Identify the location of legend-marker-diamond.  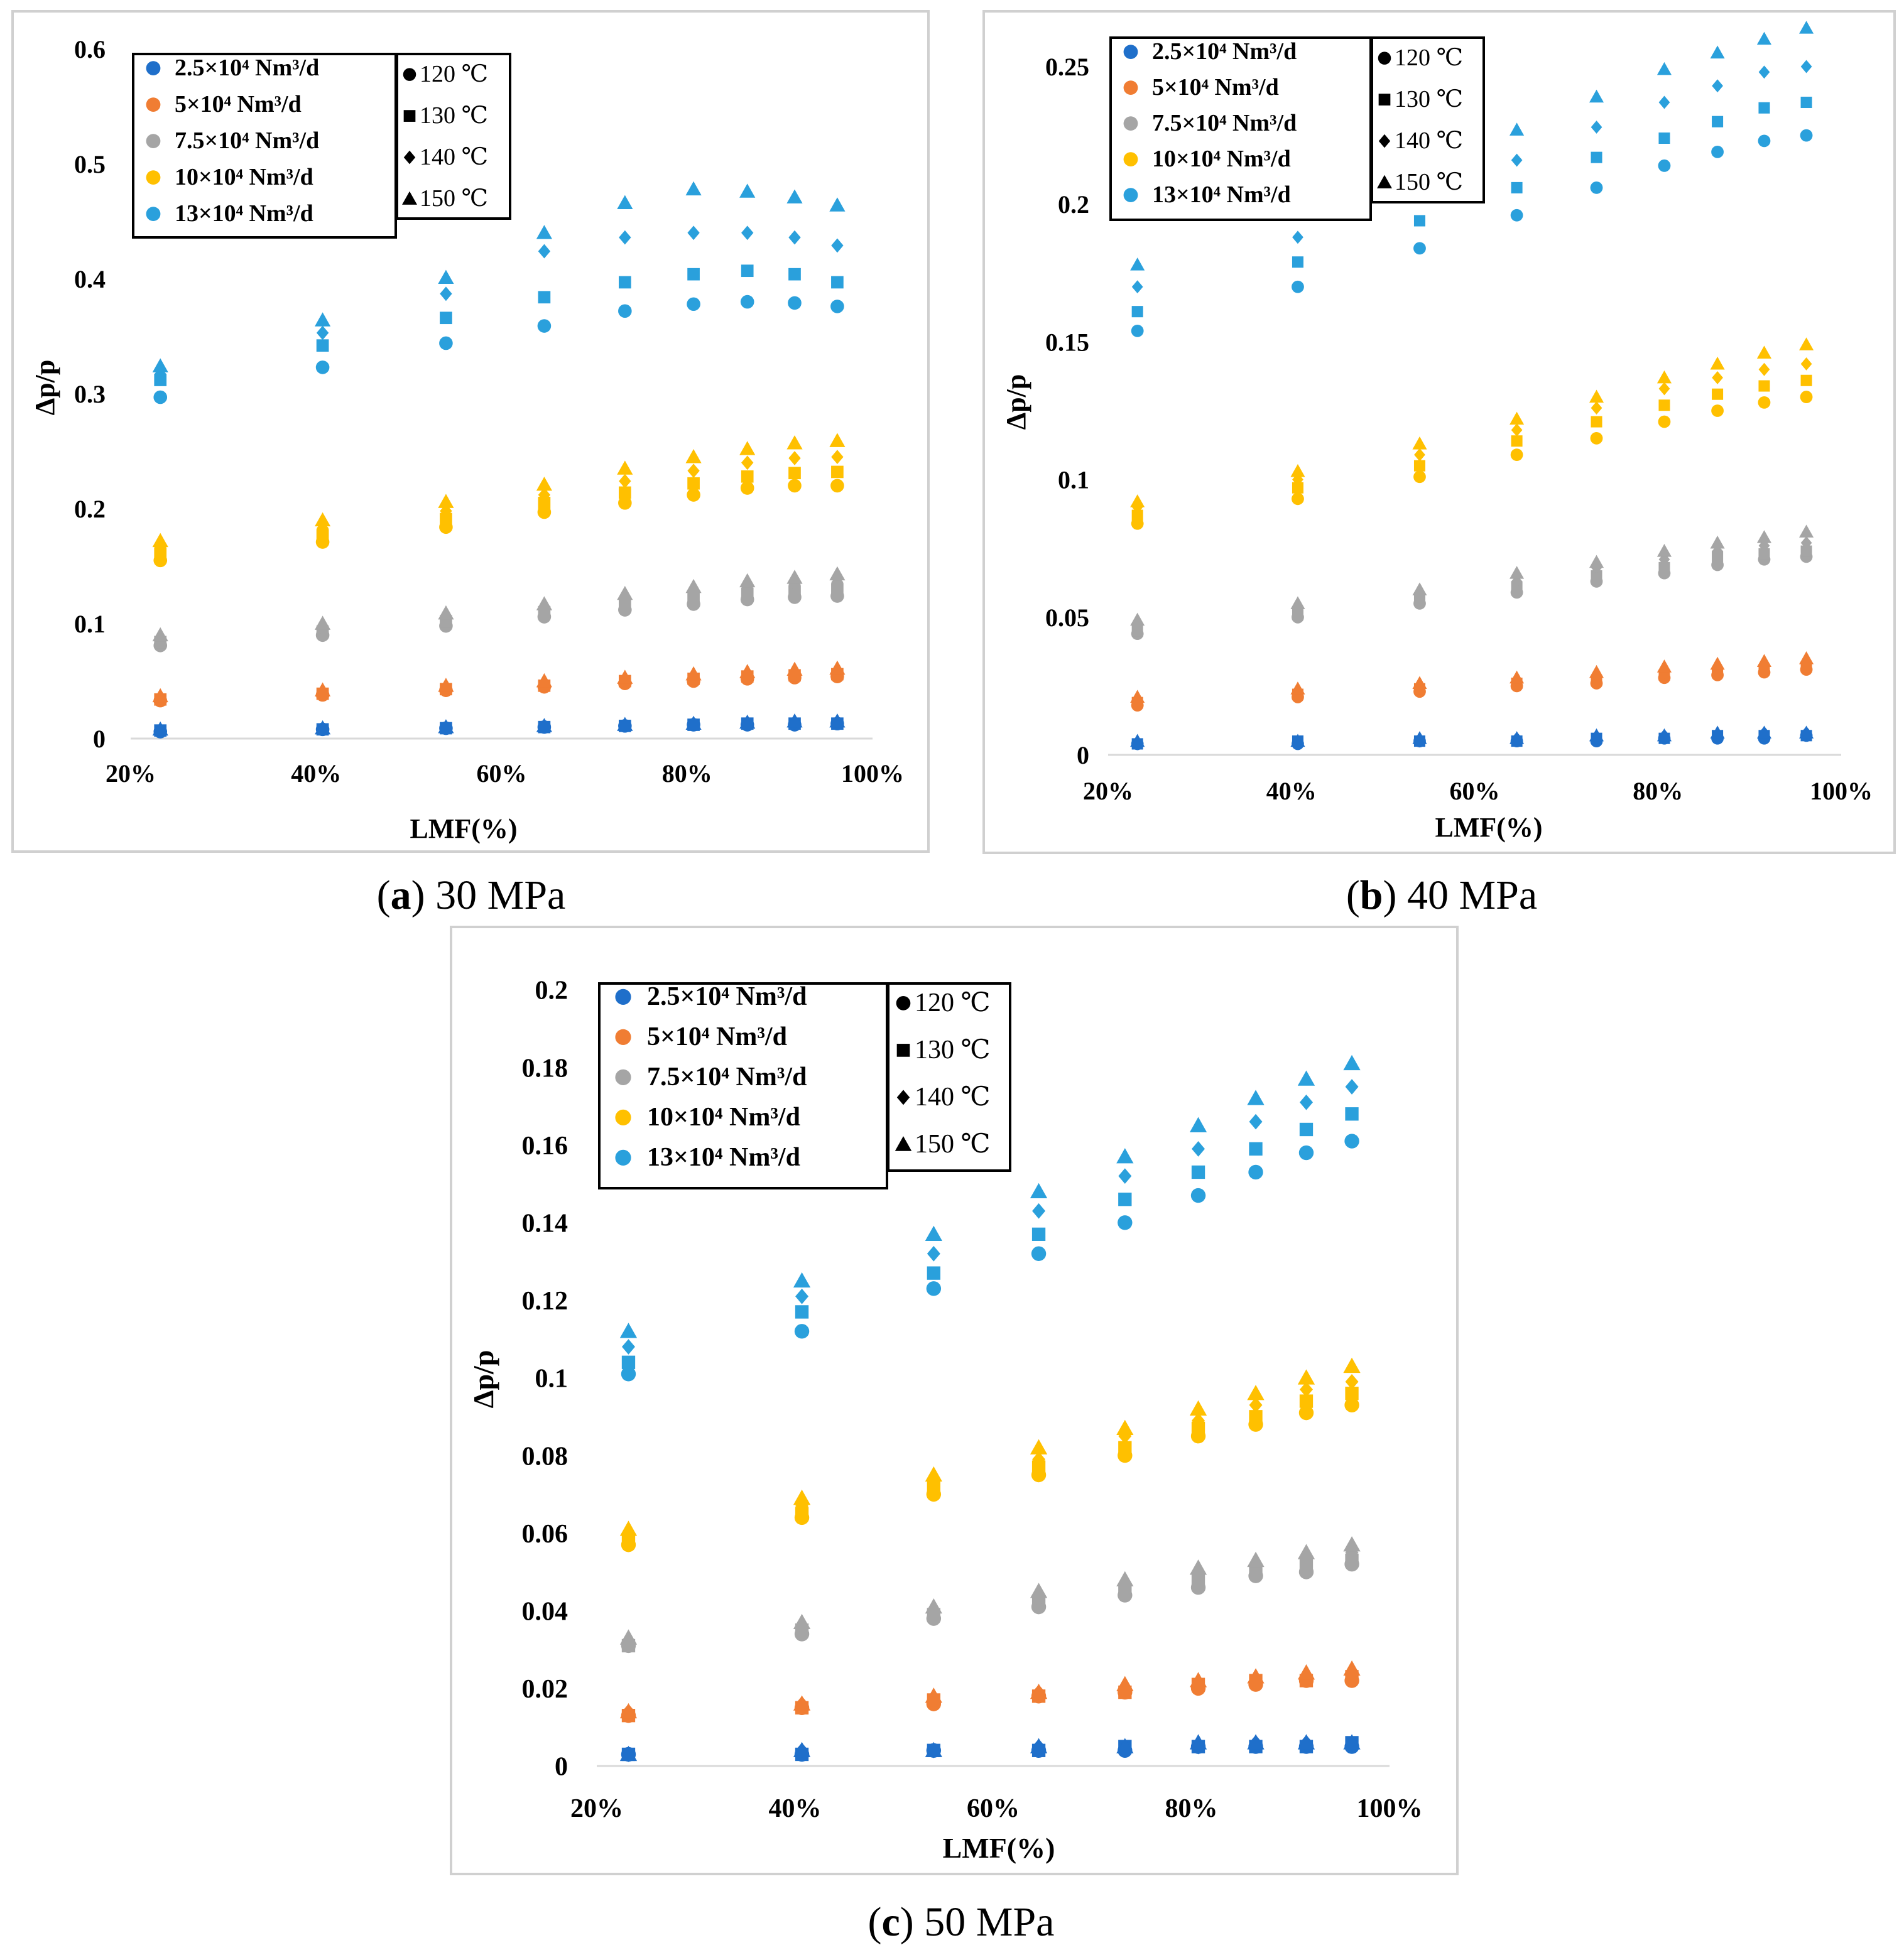
(409, 157).